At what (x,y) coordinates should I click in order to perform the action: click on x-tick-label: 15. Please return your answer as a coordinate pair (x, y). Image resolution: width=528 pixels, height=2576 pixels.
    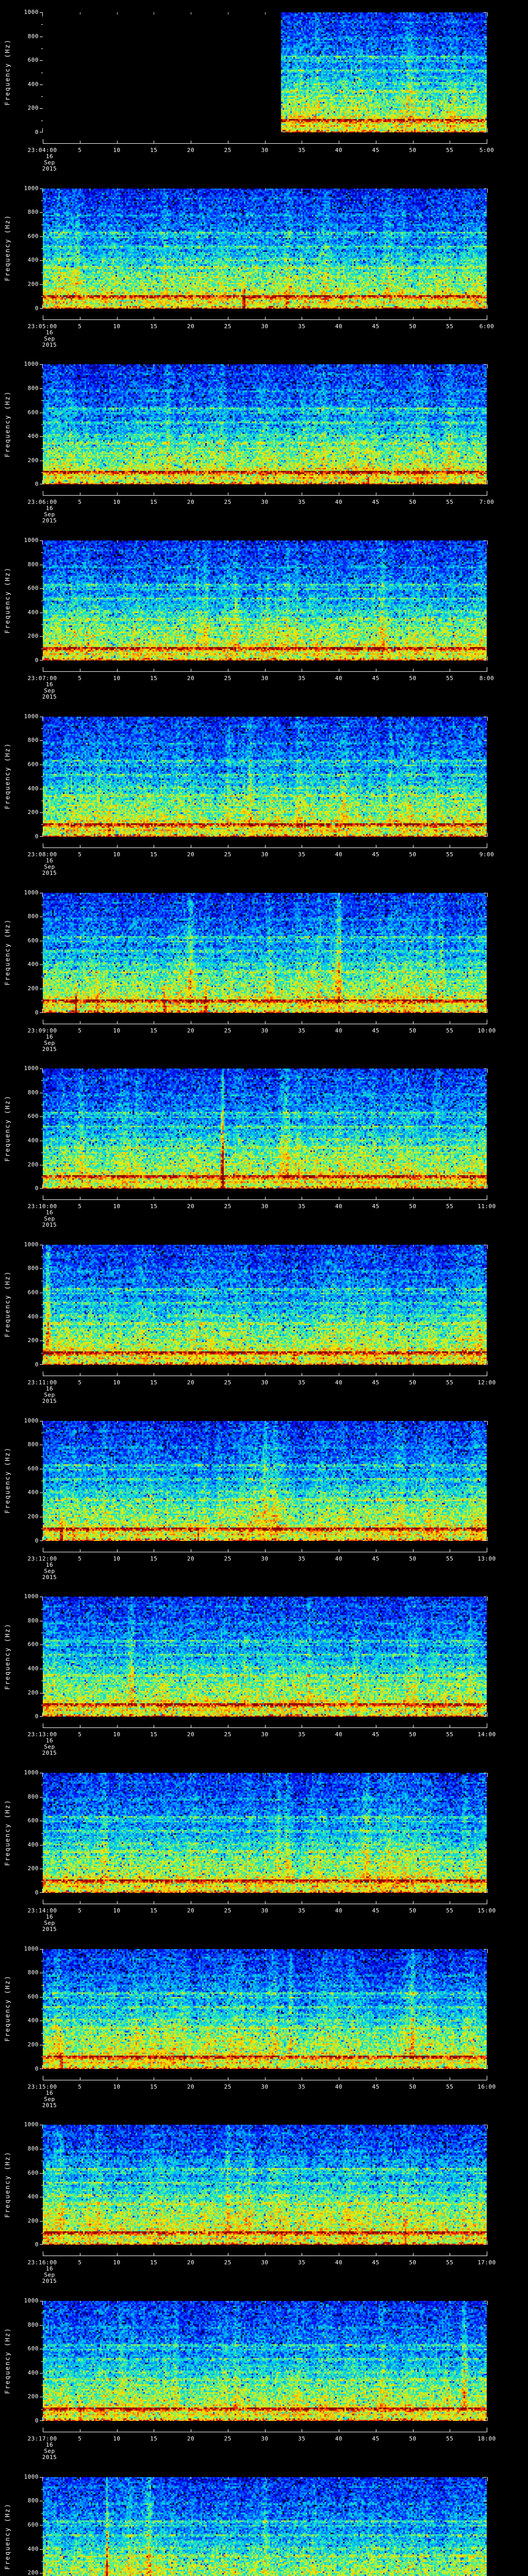
    Looking at the image, I should click on (154, 678).